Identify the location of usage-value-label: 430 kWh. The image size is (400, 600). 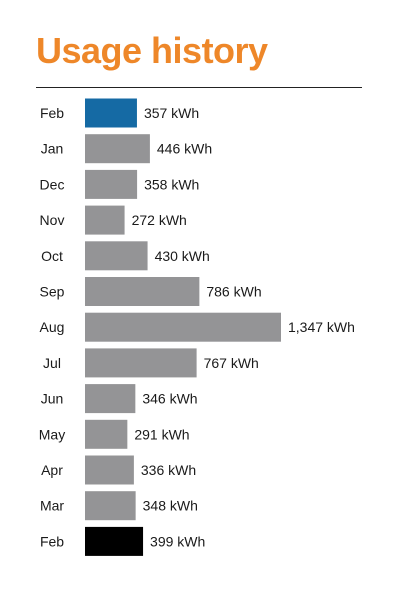
(182, 256).